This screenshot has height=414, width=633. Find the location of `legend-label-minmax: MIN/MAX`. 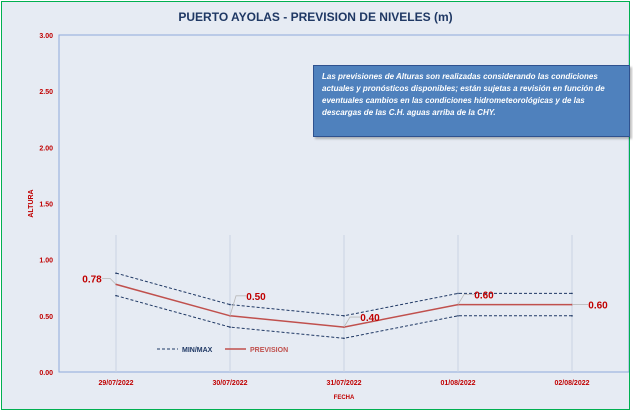

legend-label-minmax: MIN/MAX is located at coordinates (197, 350).